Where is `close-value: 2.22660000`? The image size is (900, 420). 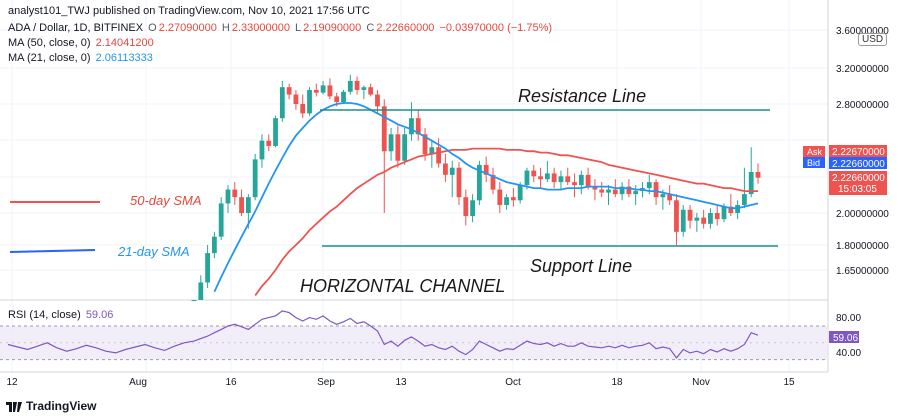
close-value: 2.22660000 is located at coordinates (405, 28).